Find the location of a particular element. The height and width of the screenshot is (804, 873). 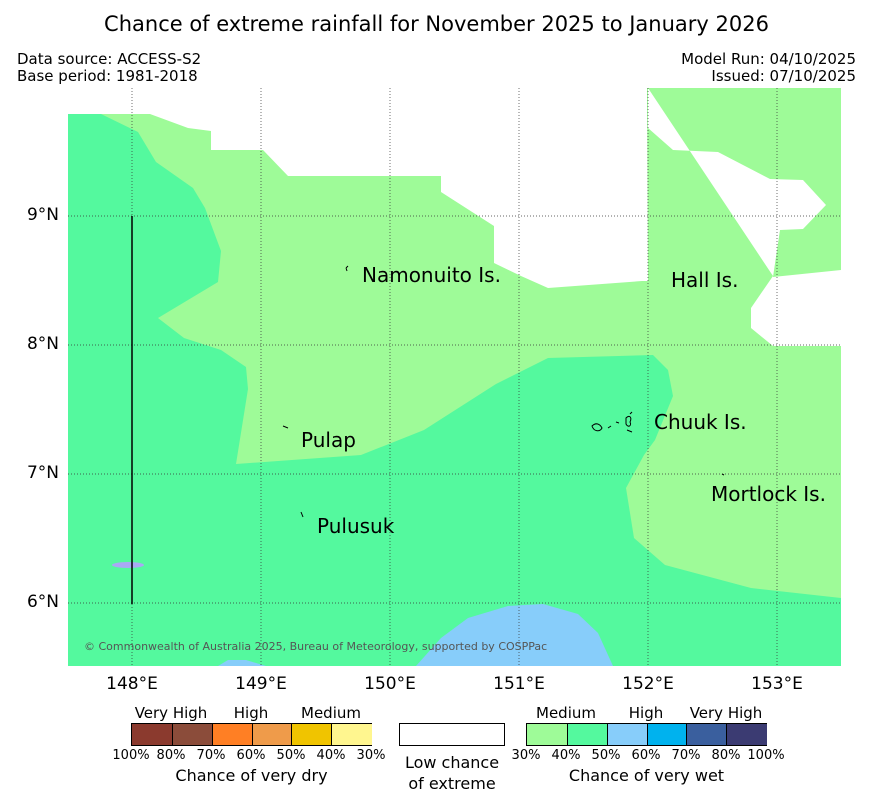

mortlock-island-shape is located at coordinates (723, 474).